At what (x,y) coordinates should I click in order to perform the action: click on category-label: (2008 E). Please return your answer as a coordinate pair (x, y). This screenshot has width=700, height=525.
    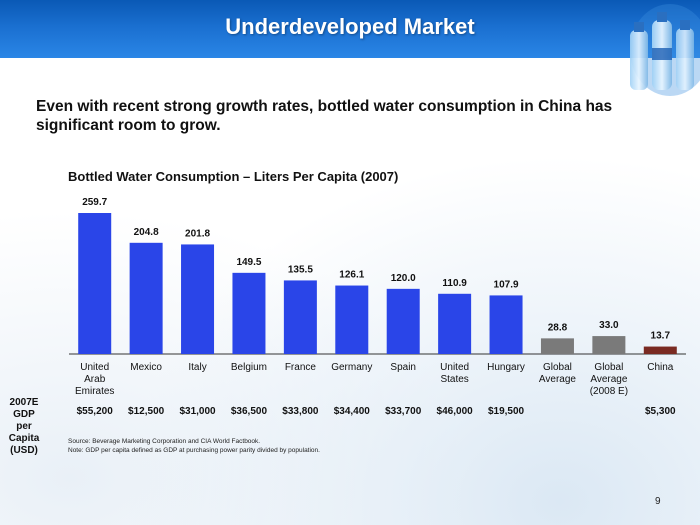
    Looking at the image, I should click on (609, 391).